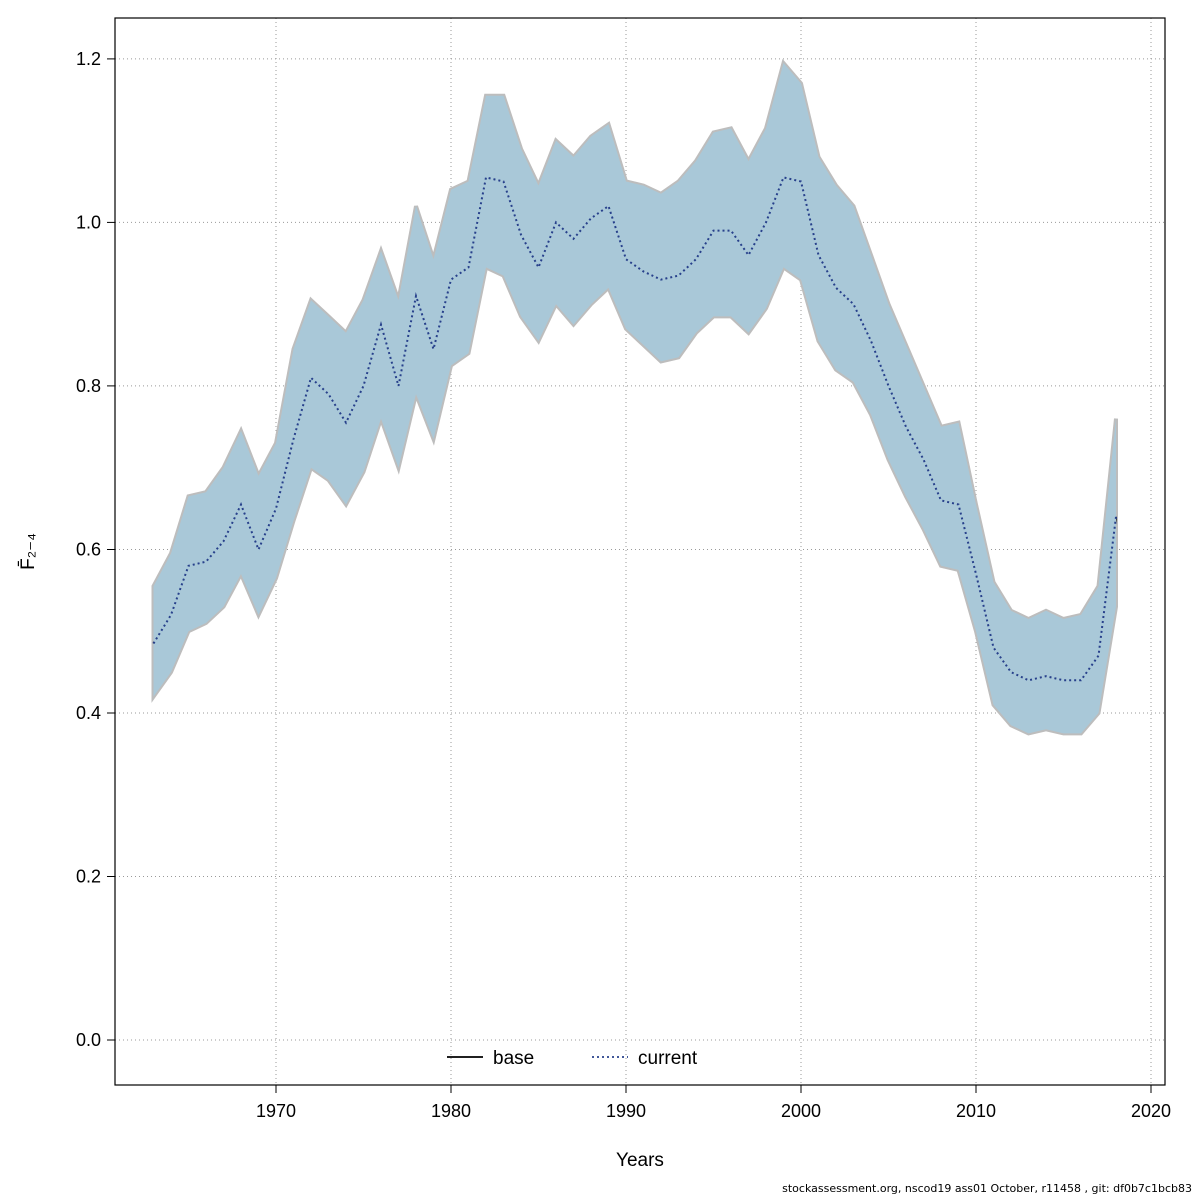 The height and width of the screenshot is (1200, 1200). Describe the element at coordinates (640, 1160) in the screenshot. I see `x-axis-label: Years` at that location.